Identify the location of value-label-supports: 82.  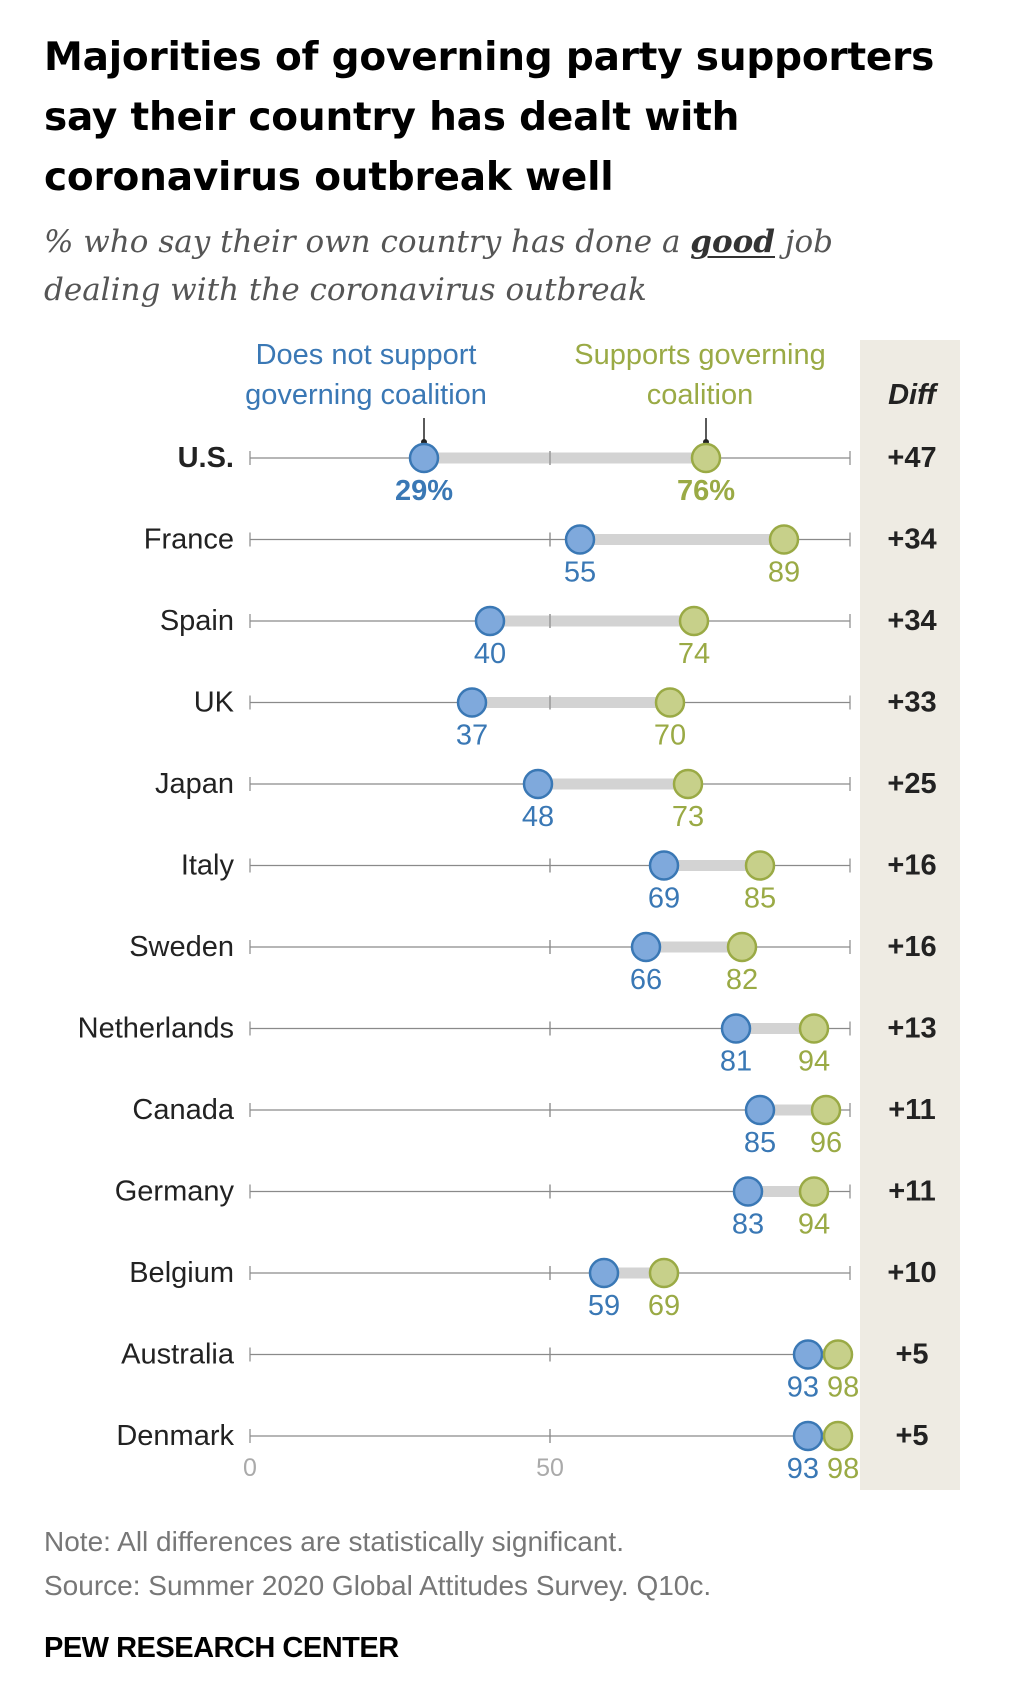
(742, 980).